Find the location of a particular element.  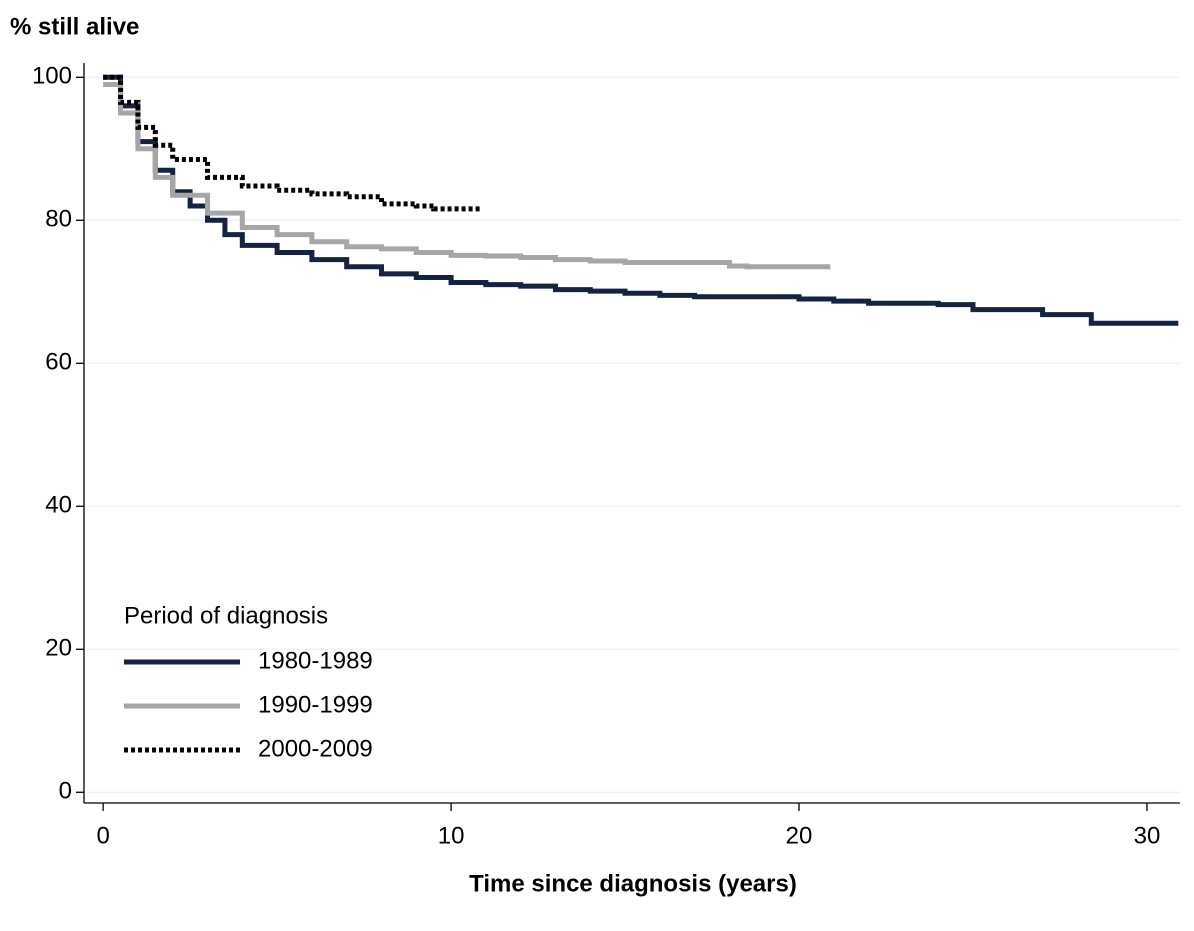

legend-label: 1990-1999 is located at coordinates (315, 704).